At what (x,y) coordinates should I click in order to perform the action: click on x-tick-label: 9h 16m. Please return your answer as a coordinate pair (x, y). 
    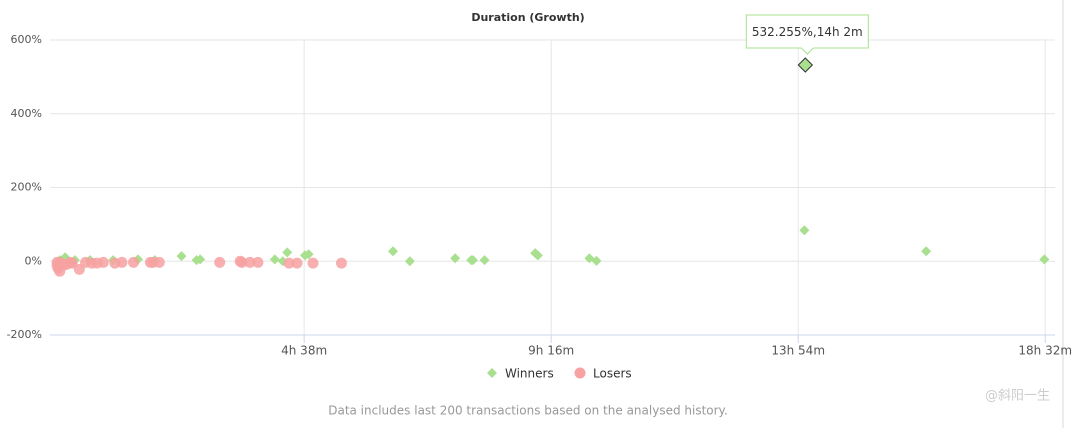
    Looking at the image, I should click on (551, 351).